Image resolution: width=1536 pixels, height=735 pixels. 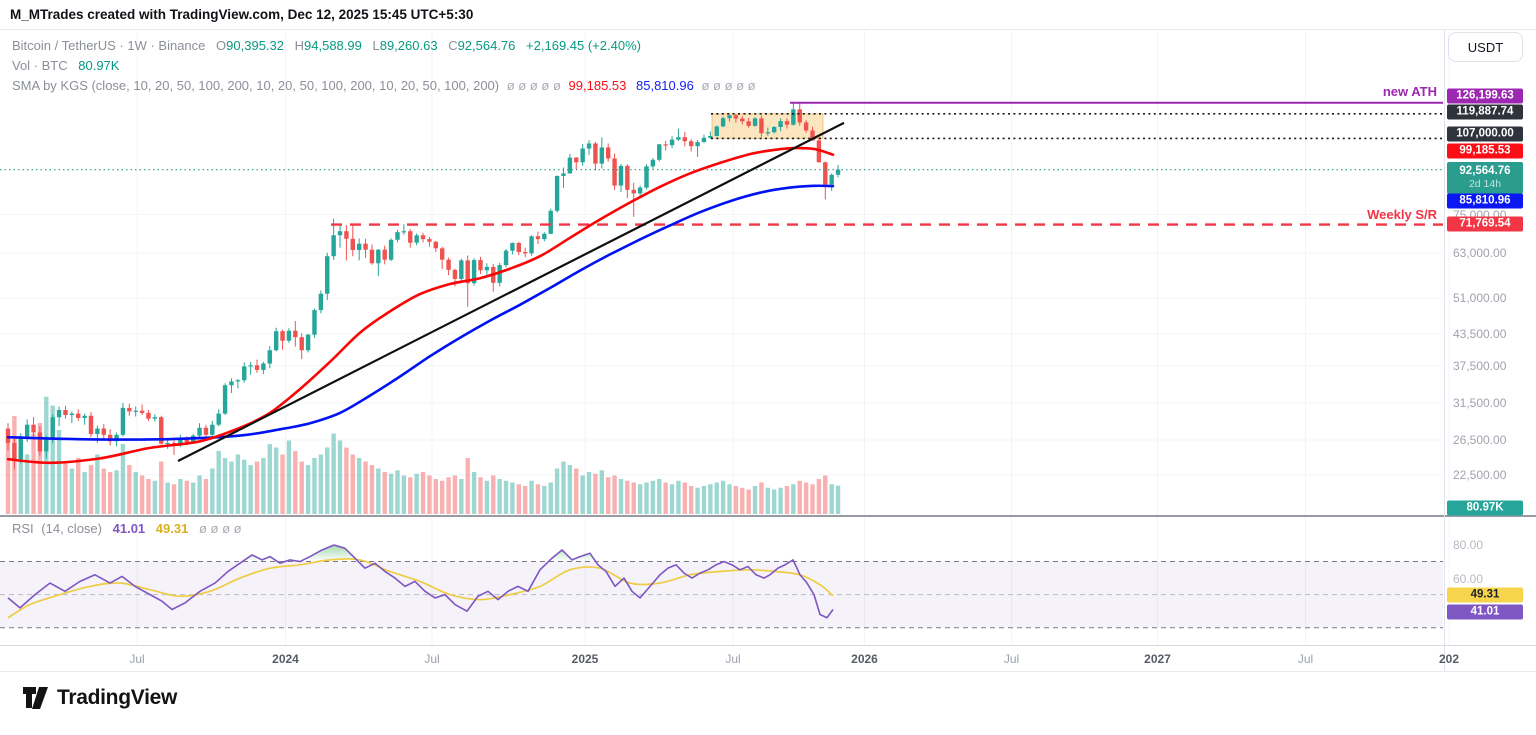 I want to click on weekly-sr-annotation: Weekly S/R, so click(x=1402, y=214).